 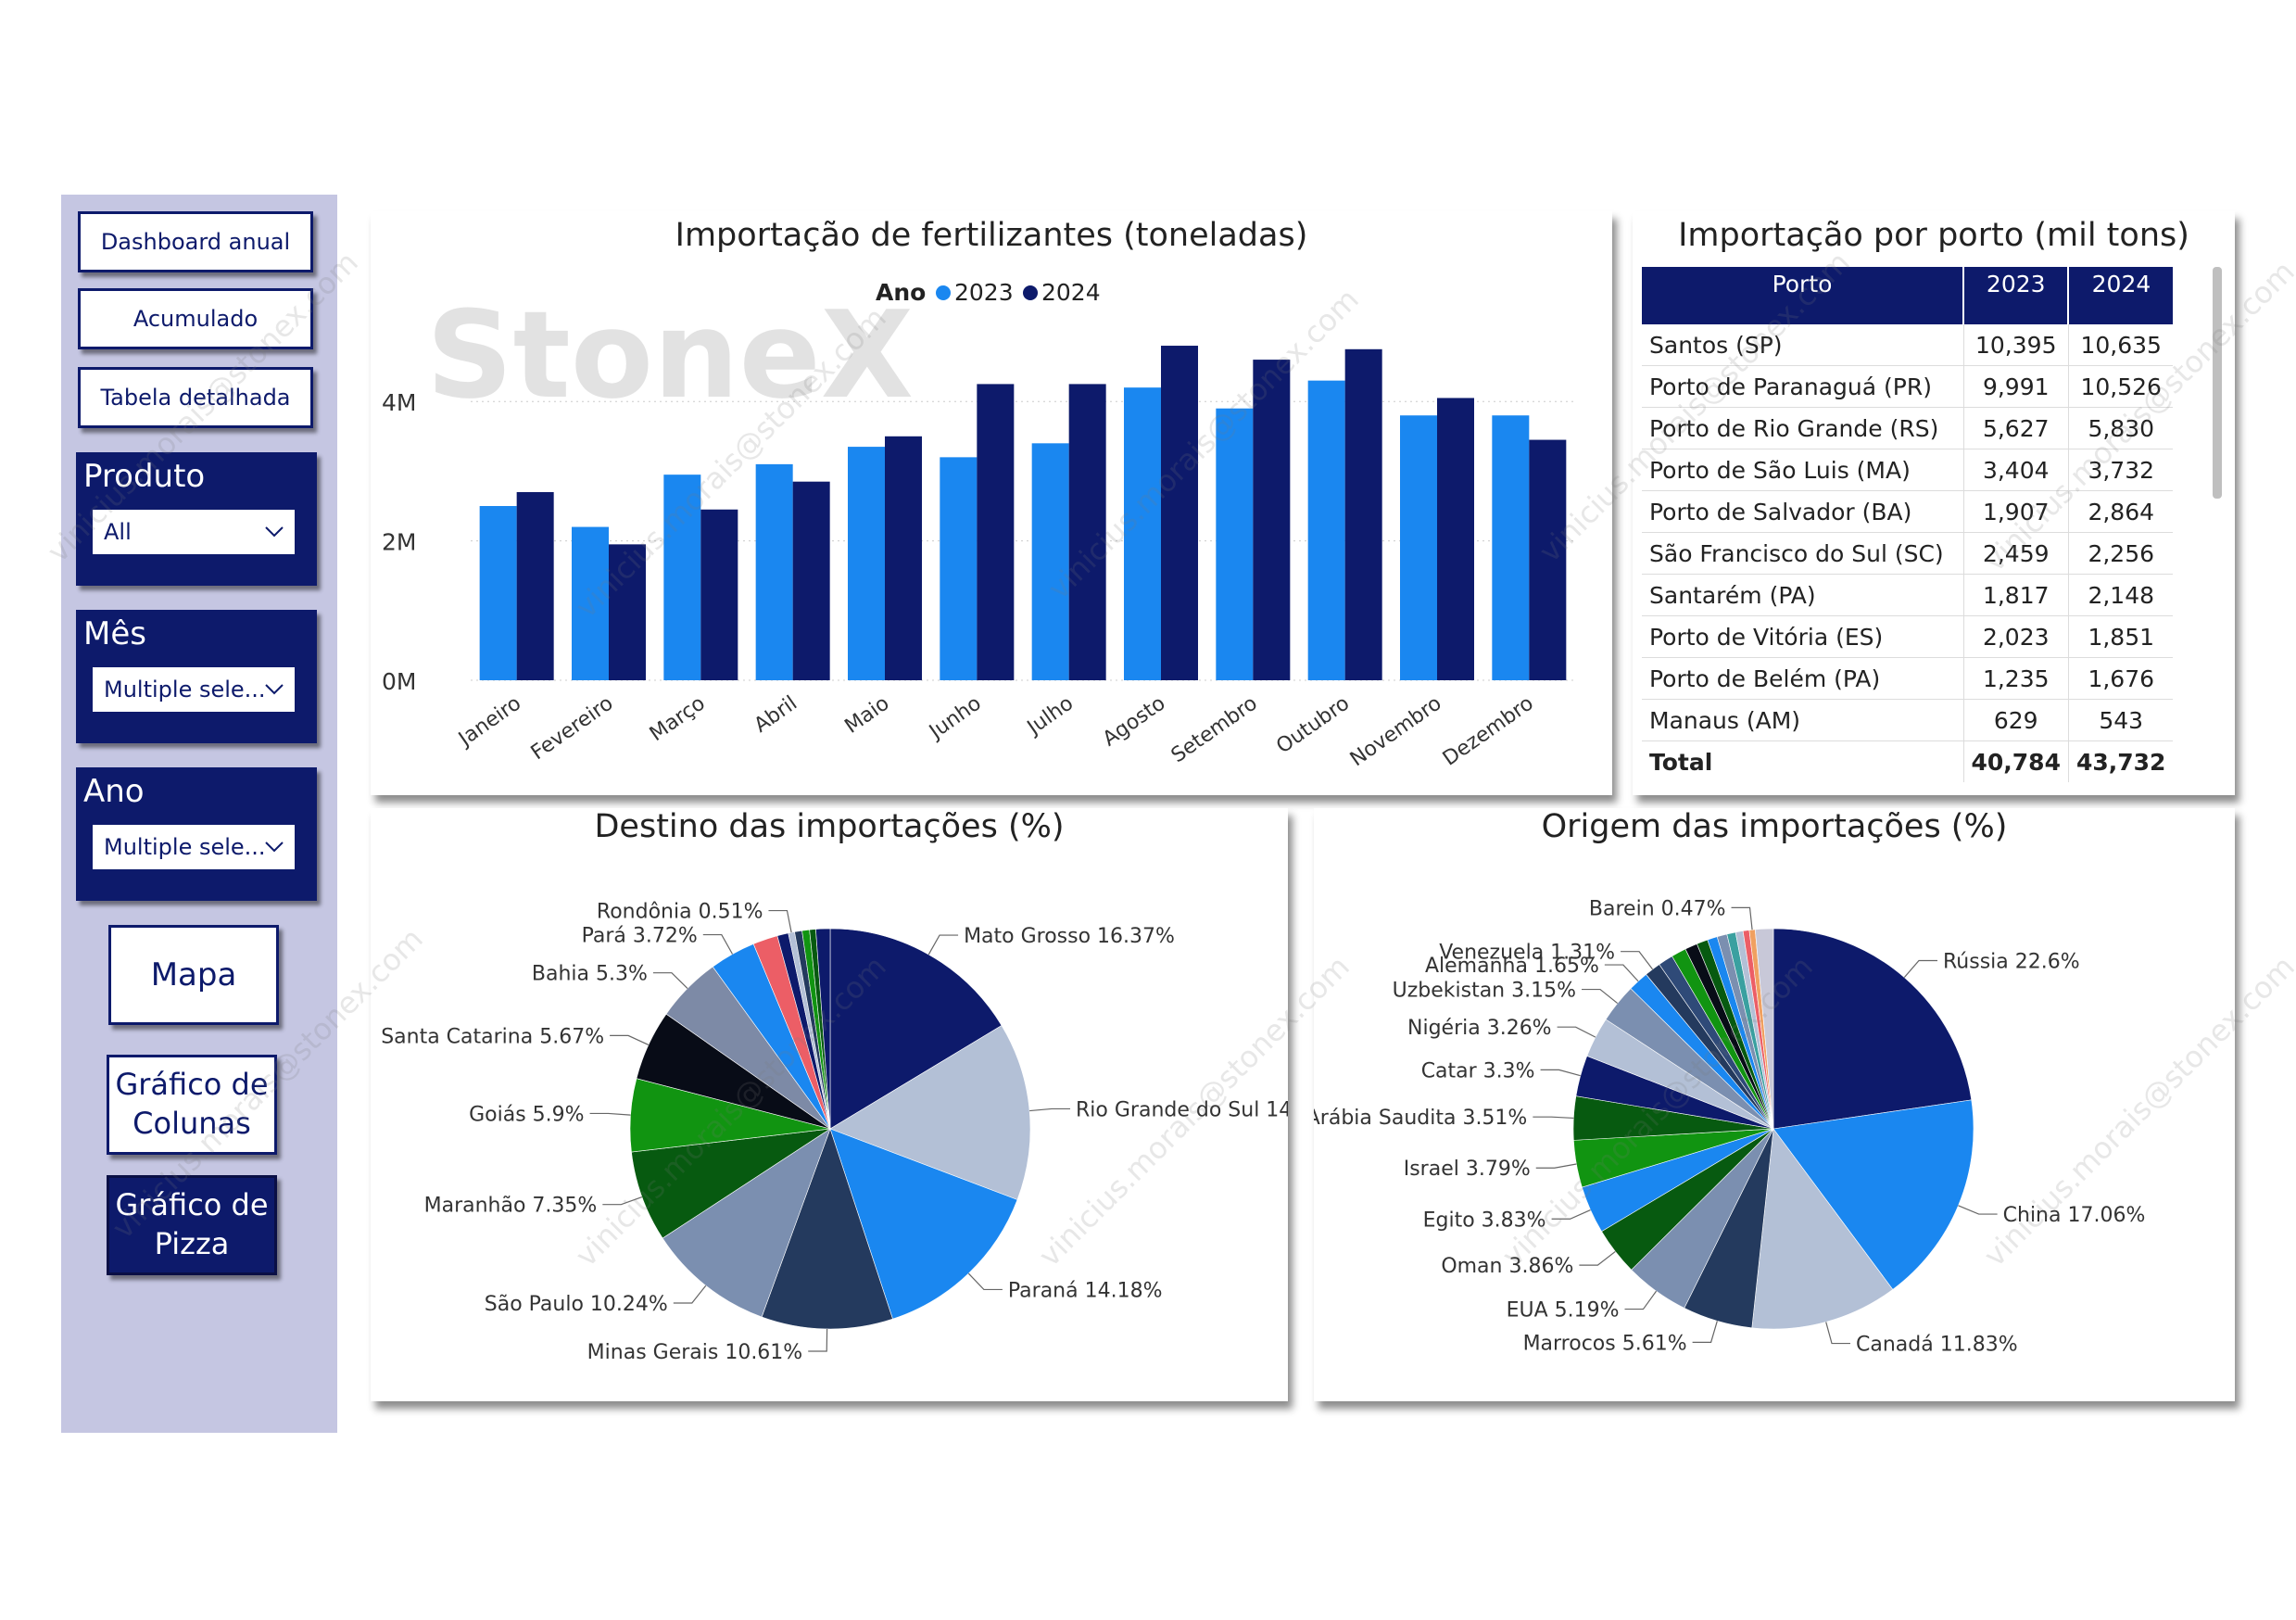 I want to click on total-value-cell: 43,732, so click(x=2120, y=761).